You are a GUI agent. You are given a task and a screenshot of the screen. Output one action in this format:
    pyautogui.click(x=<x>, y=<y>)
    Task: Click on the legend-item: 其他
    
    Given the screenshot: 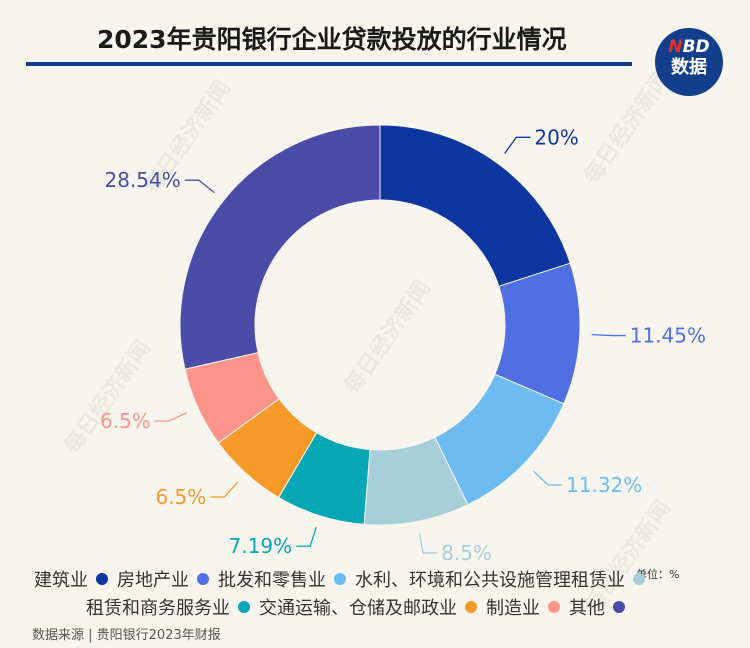 What is the action you would take?
    pyautogui.click(x=597, y=607)
    